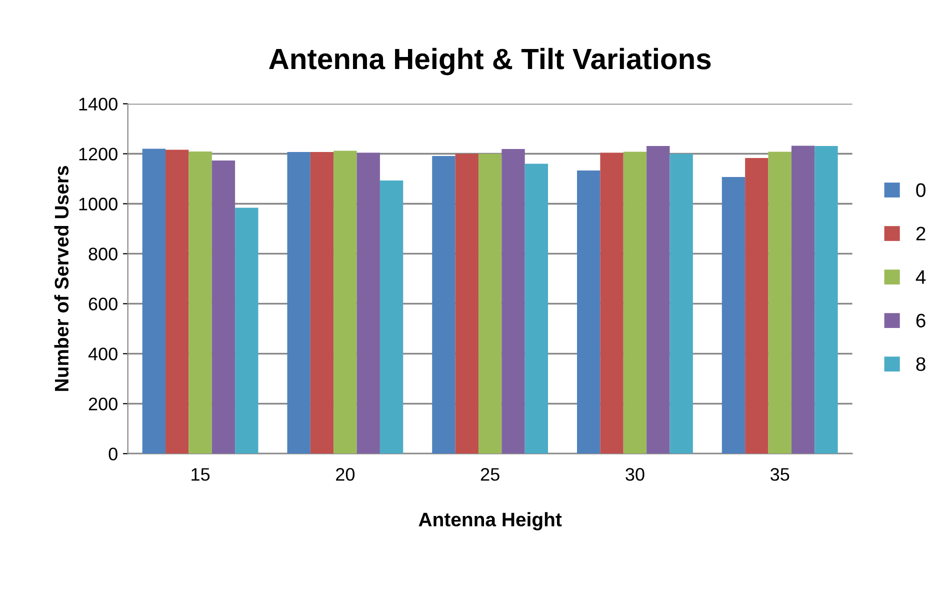 The width and height of the screenshot is (947, 593). What do you see at coordinates (490, 474) in the screenshot?
I see `x-tick-label: 25` at bounding box center [490, 474].